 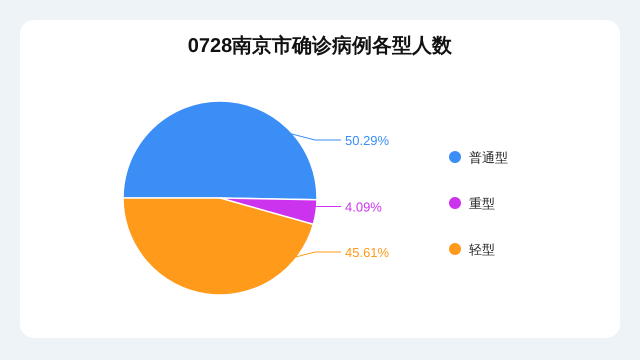 I want to click on data-label: 4.09%, so click(x=363, y=207).